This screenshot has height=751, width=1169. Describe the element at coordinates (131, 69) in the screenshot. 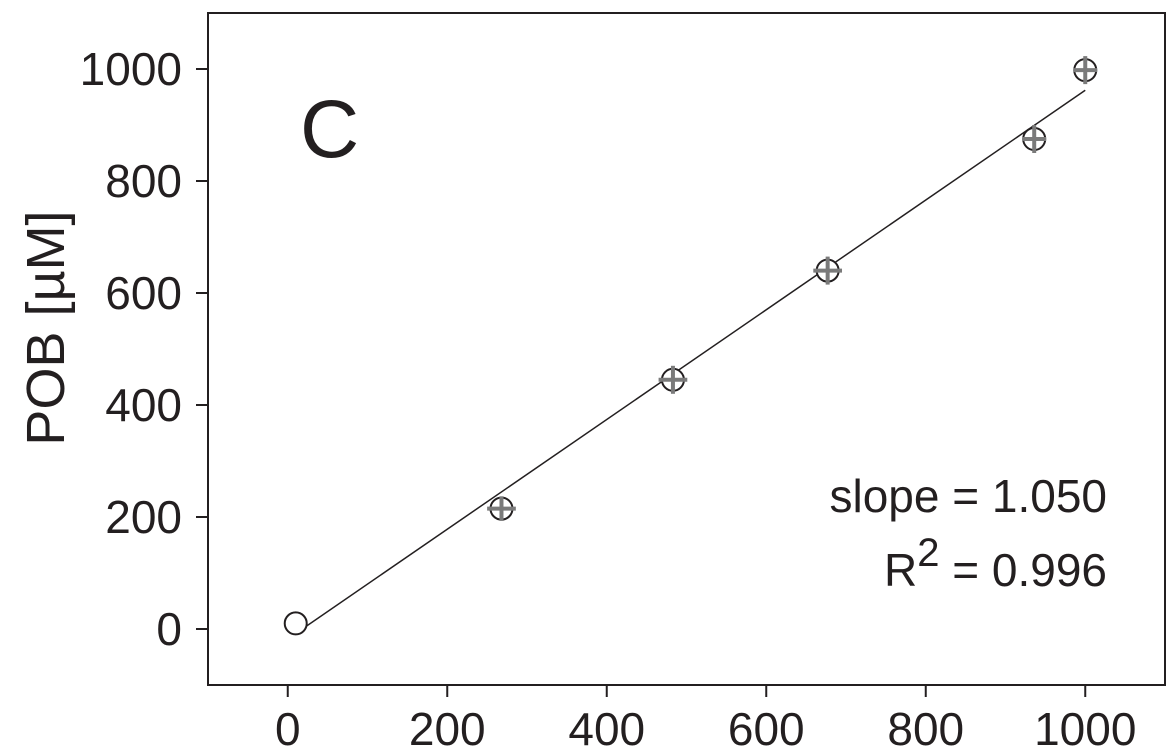

I see `y-tick-label: 1000` at that location.